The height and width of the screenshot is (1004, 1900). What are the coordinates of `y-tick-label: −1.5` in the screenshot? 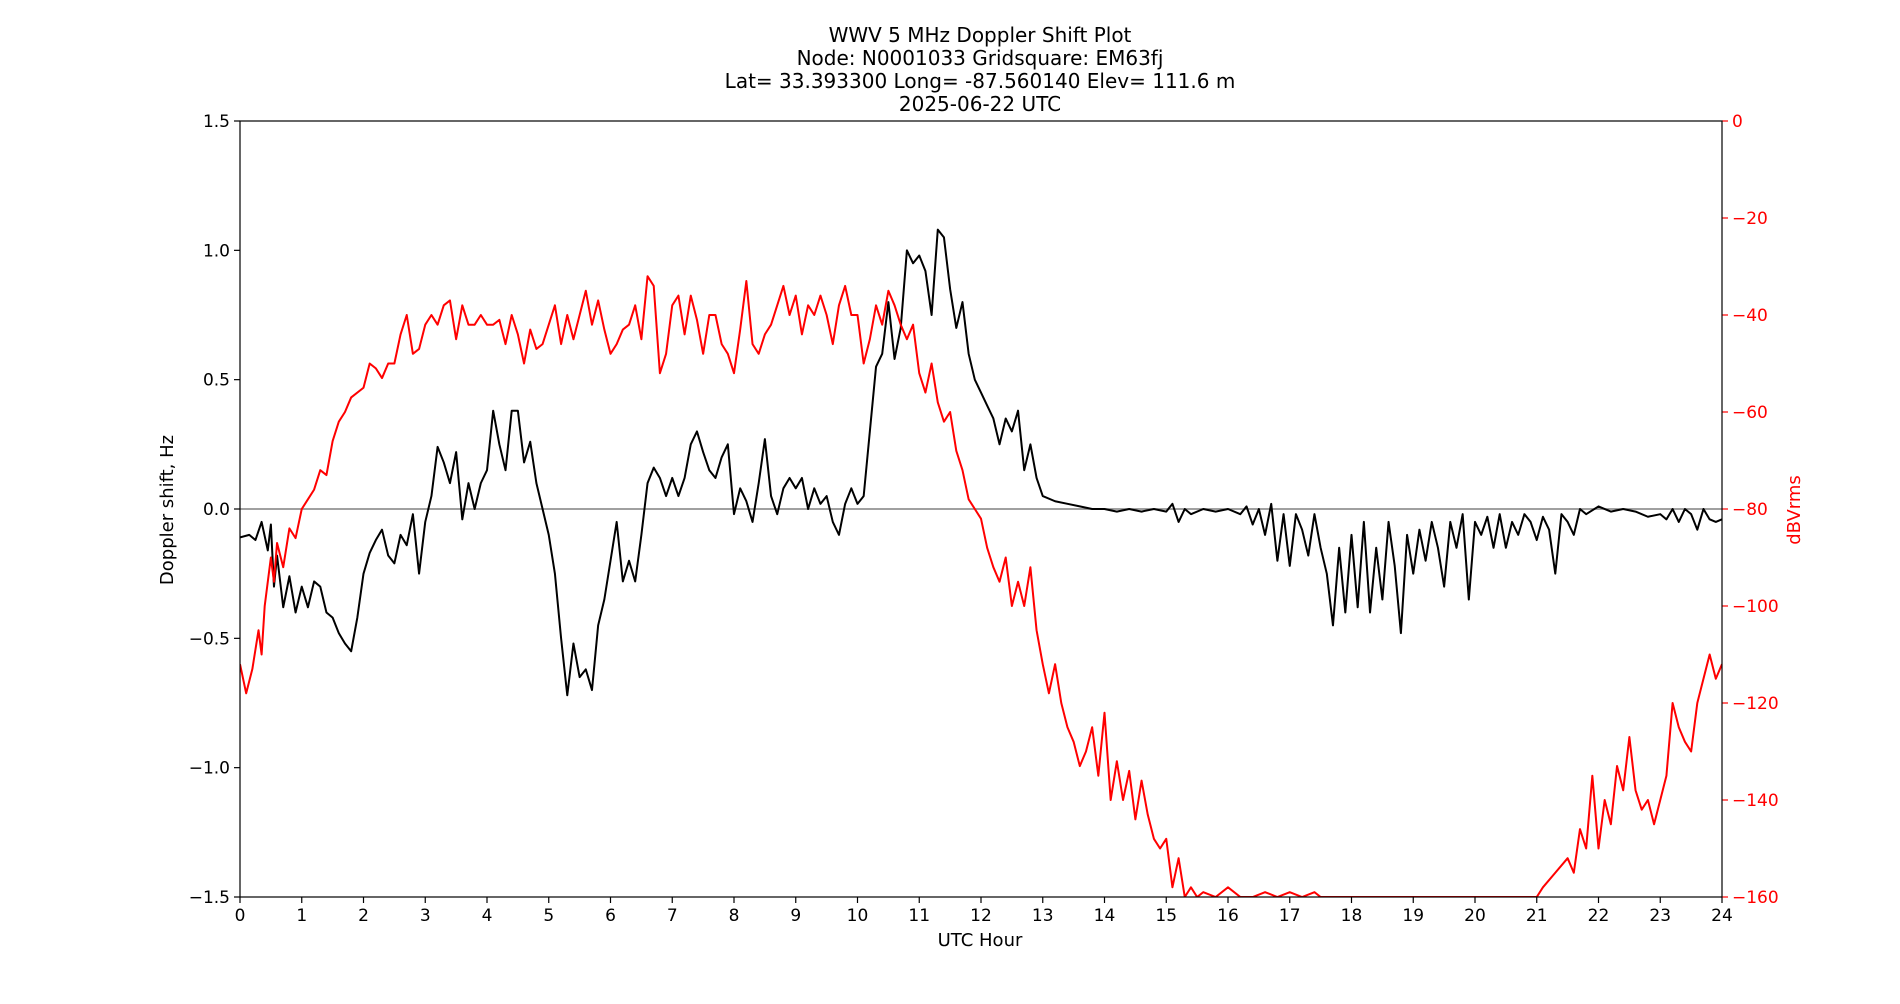 It's located at (209, 898).